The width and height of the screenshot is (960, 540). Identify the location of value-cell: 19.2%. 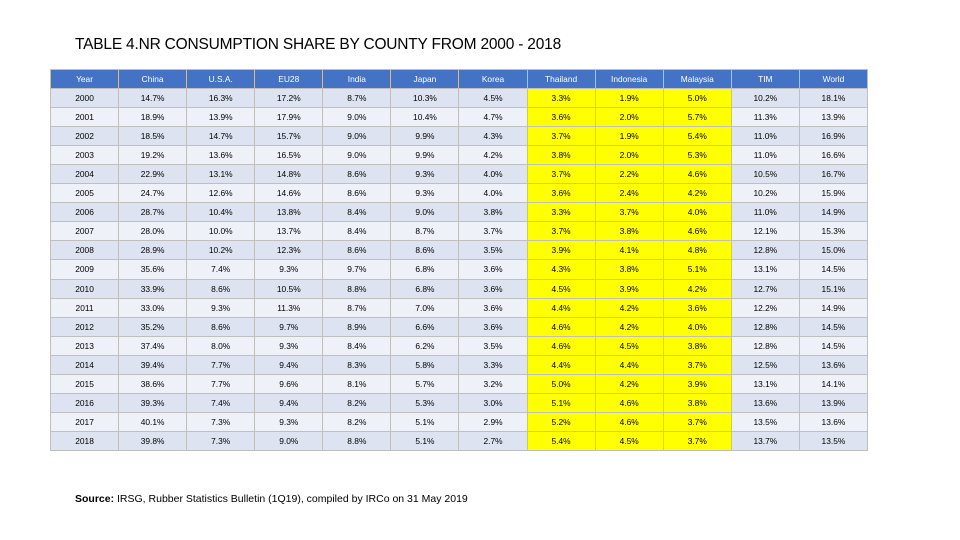
(153, 155).